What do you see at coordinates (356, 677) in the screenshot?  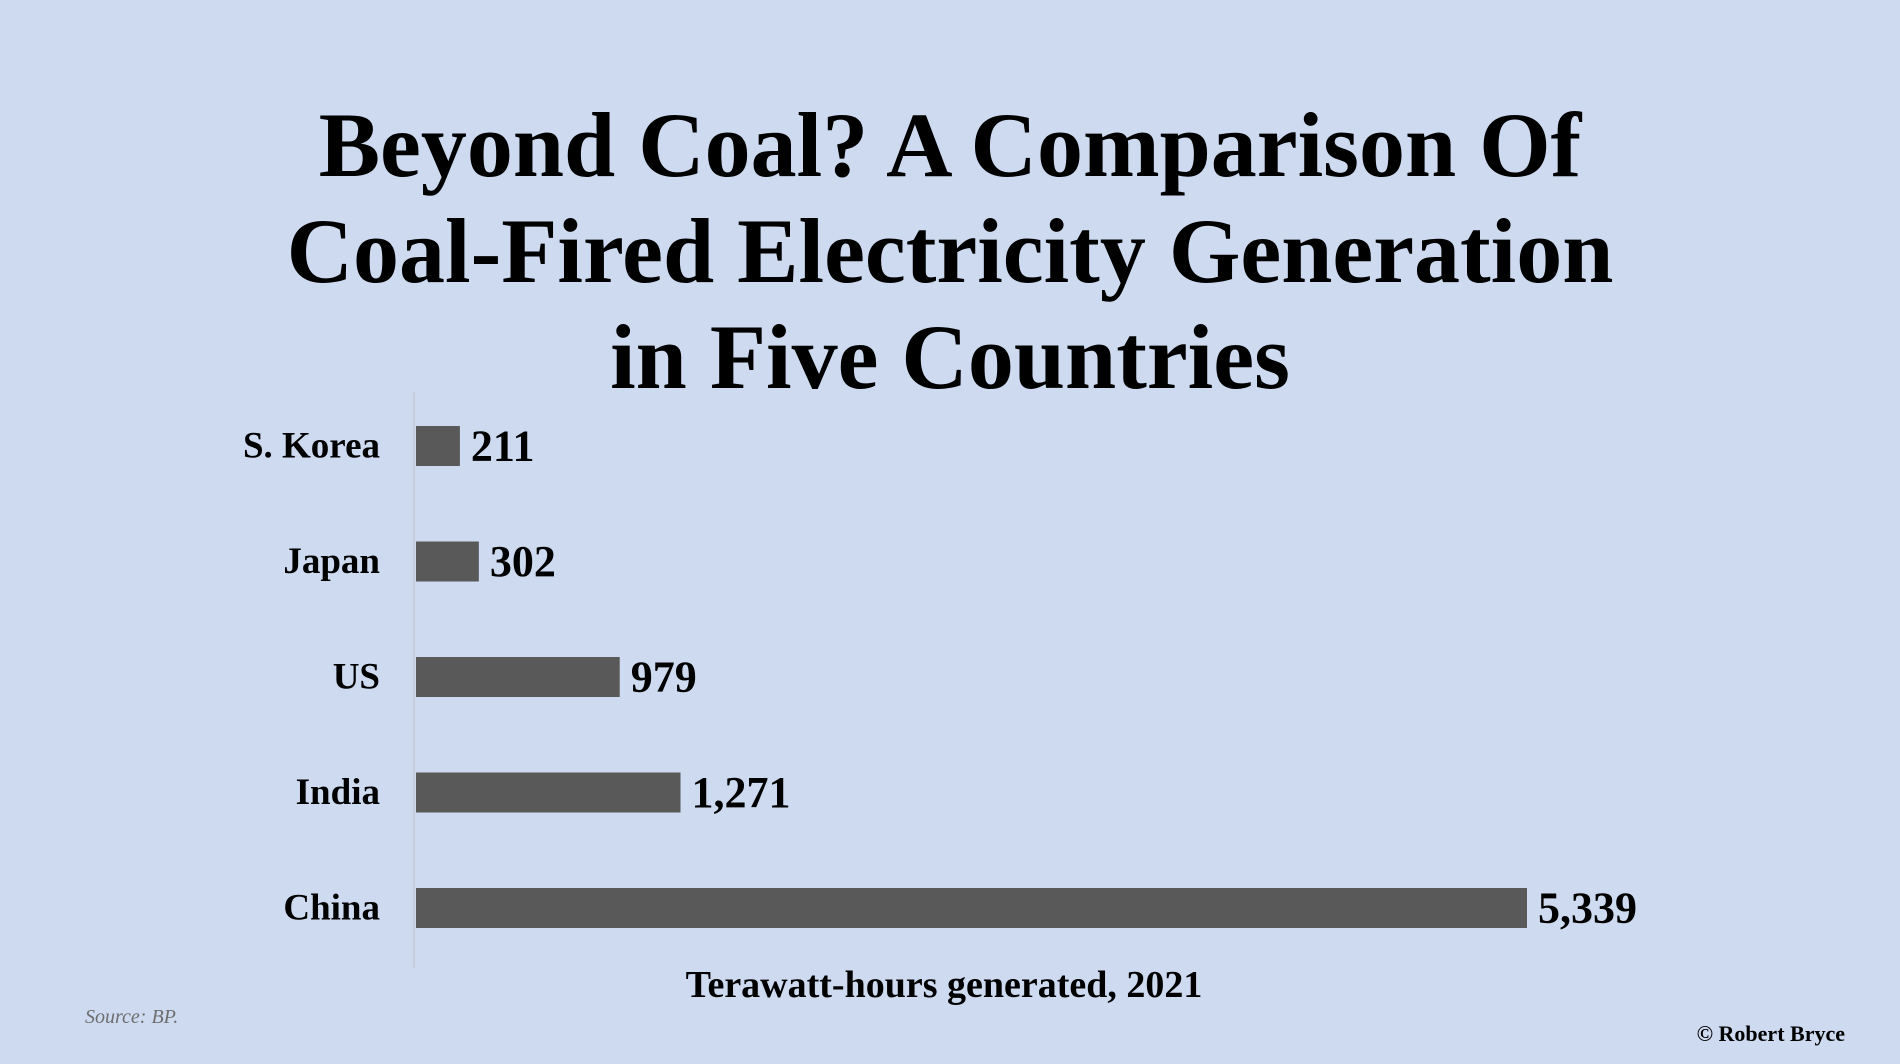 I see `category-label-us: US` at bounding box center [356, 677].